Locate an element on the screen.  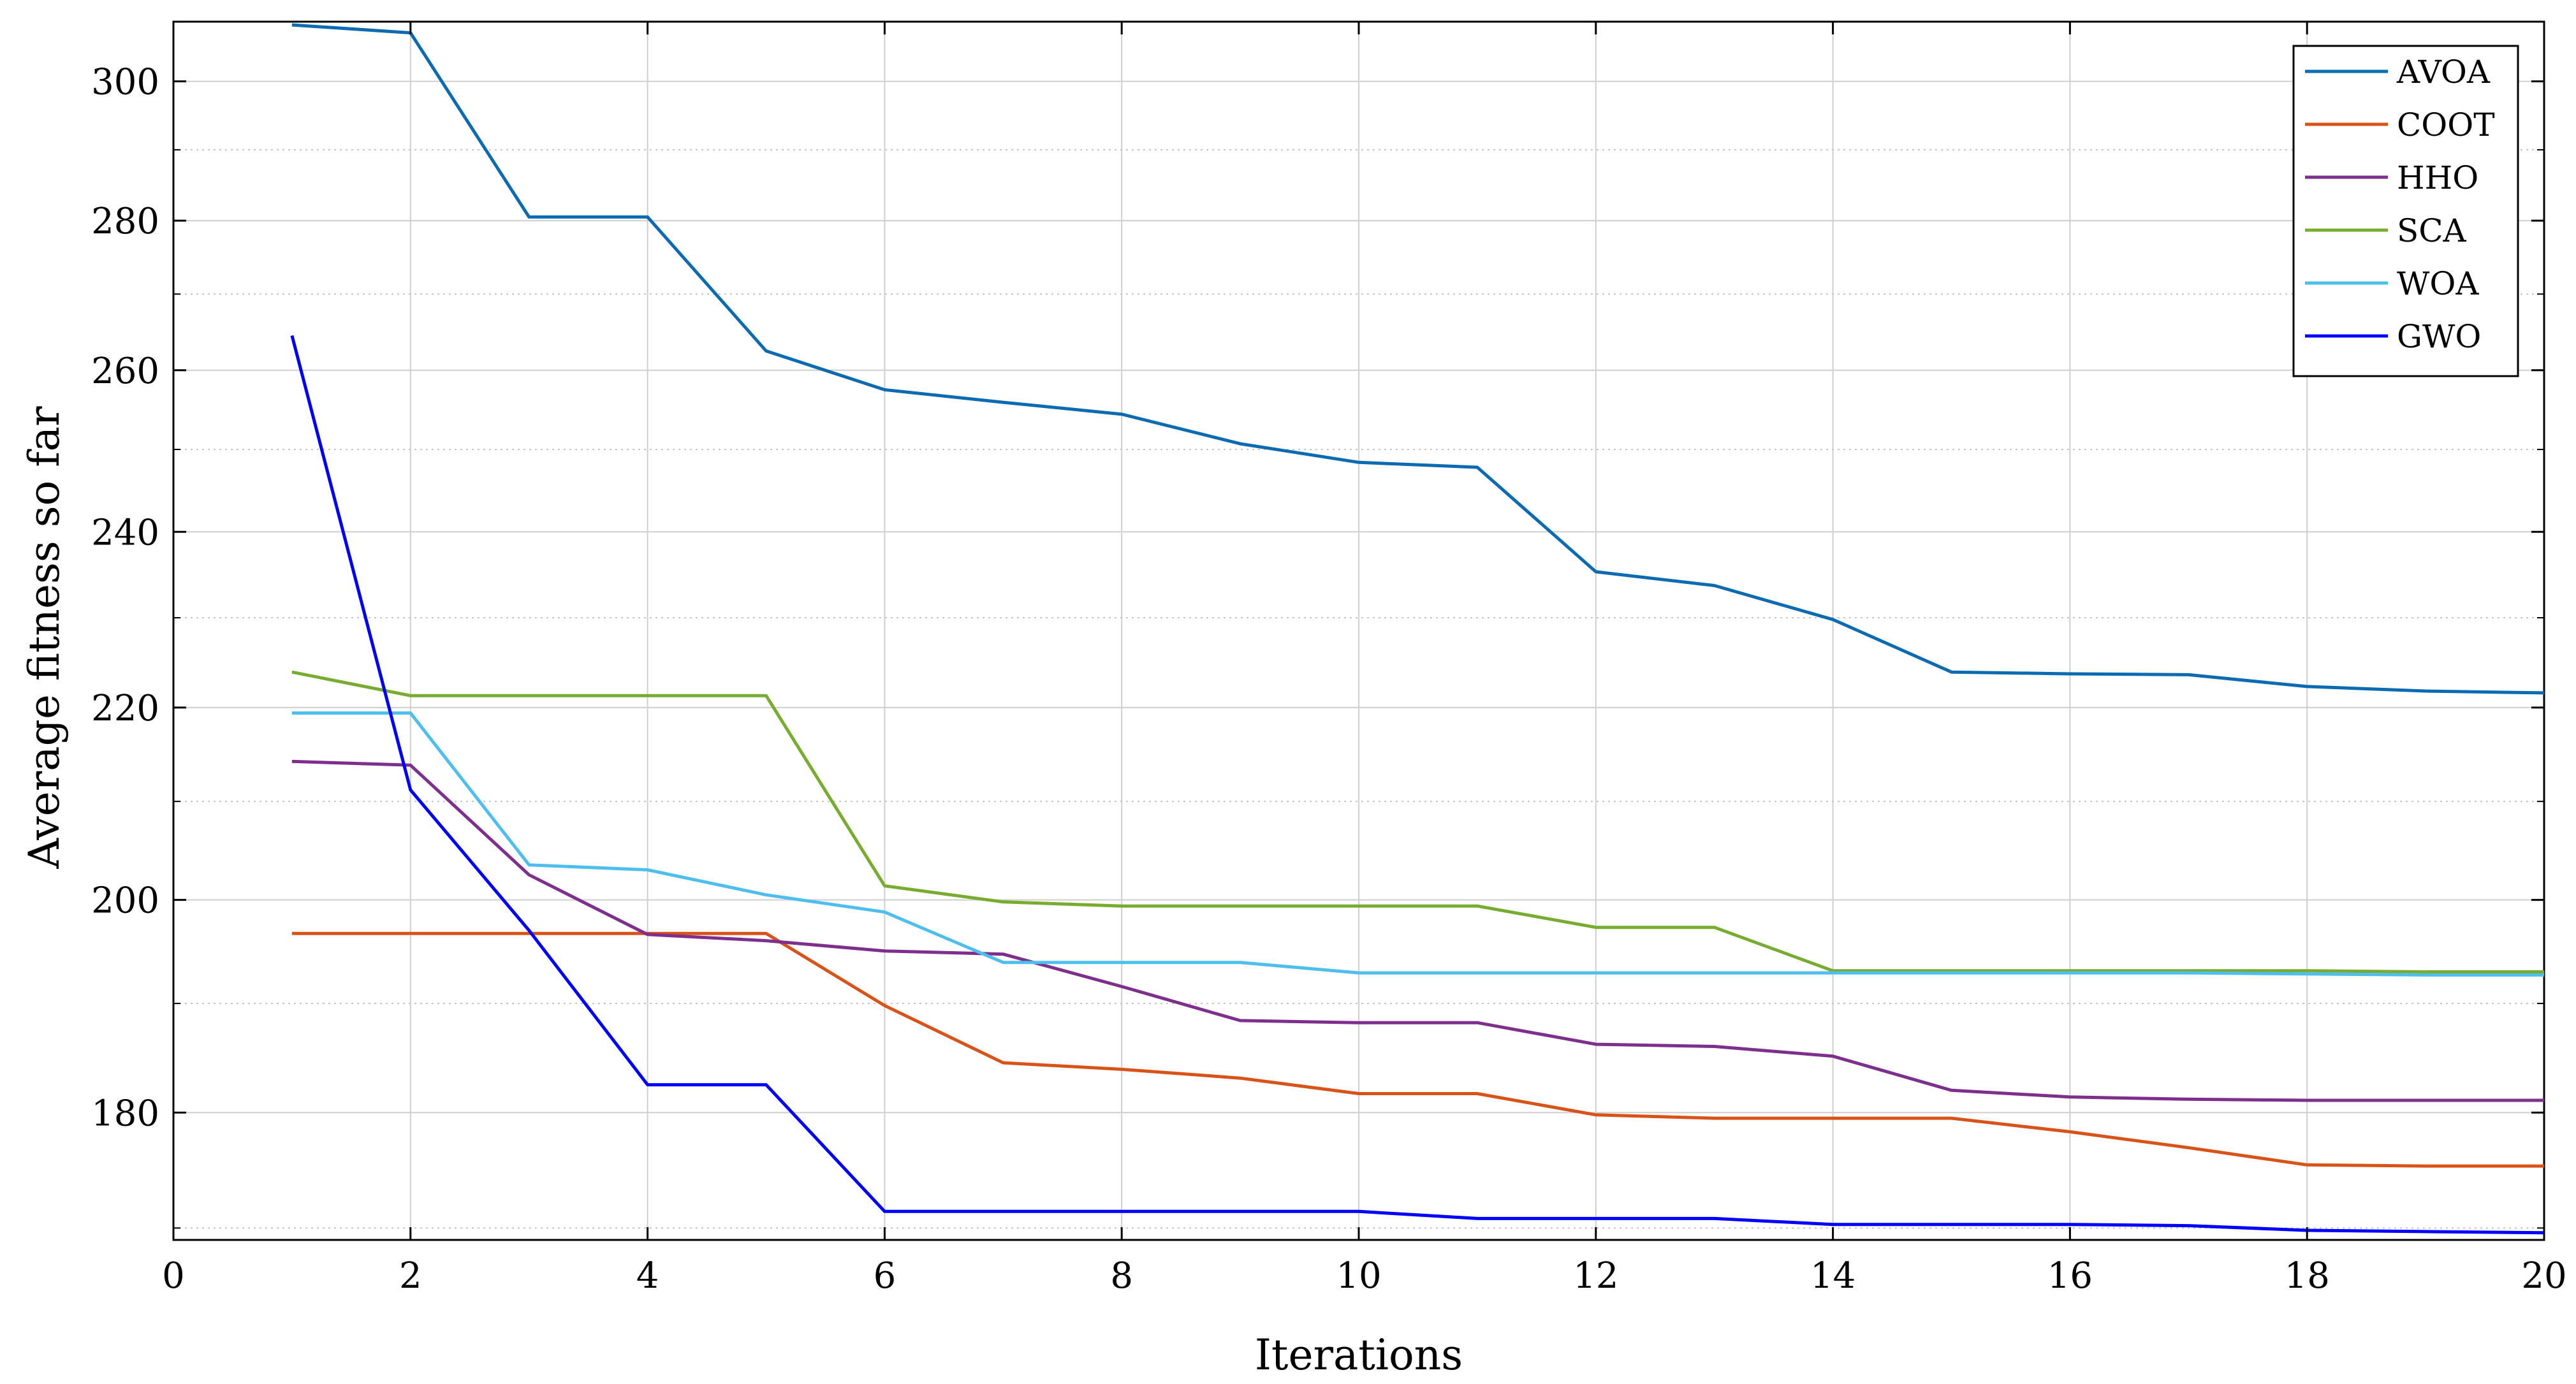
legend-label-sca: SCA is located at coordinates (2432, 231).